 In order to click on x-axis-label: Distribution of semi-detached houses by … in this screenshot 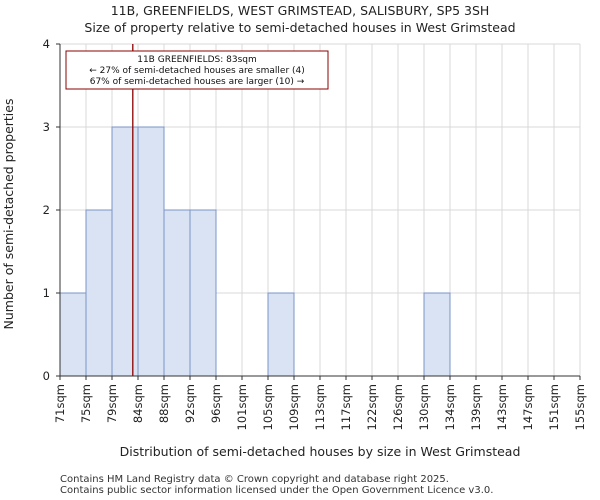, I will do `click(320, 451)`.